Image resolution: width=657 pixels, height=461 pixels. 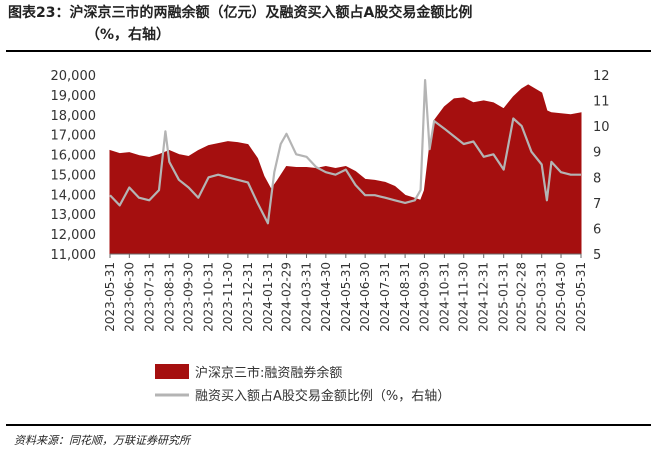 What do you see at coordinates (74, 116) in the screenshot?
I see `y-left-tick-label: 18,000` at bounding box center [74, 116].